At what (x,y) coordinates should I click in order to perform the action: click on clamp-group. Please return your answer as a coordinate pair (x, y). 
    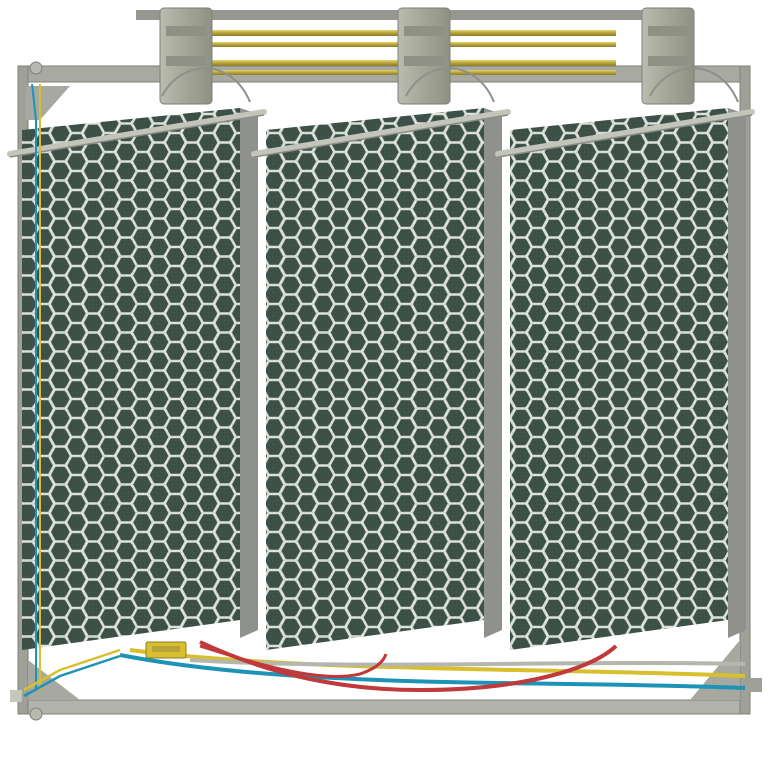
    Looking at the image, I should click on (427, 56).